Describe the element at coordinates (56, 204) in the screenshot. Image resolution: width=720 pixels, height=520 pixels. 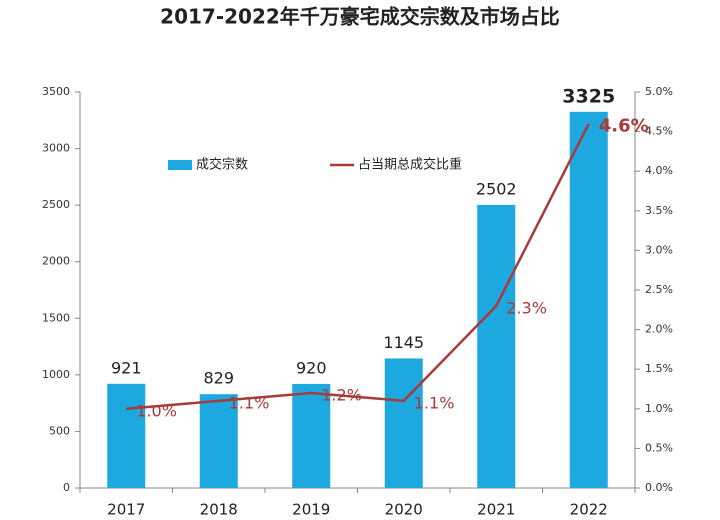
I see `y-tick-label: 2500` at that location.